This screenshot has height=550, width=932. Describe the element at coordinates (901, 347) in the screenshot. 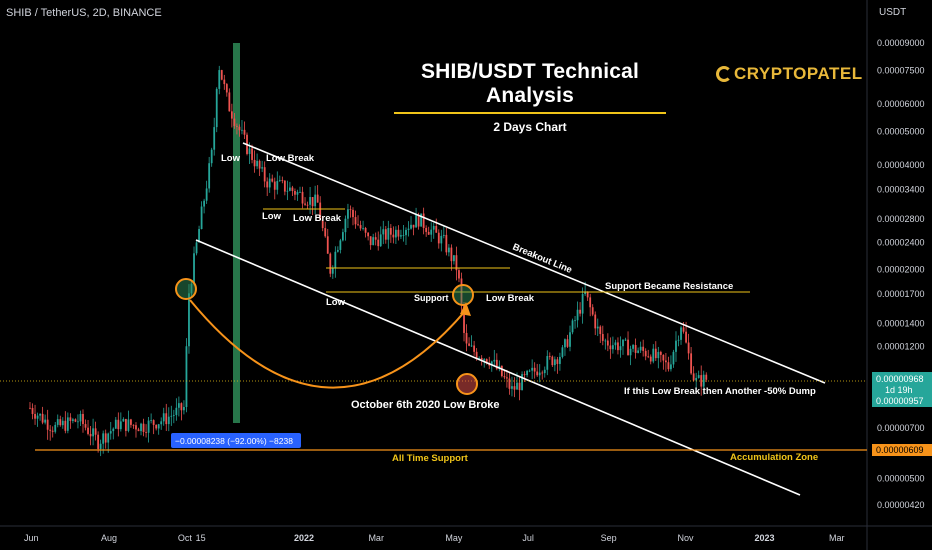

I see `y-tick-label: 0.00001200` at that location.